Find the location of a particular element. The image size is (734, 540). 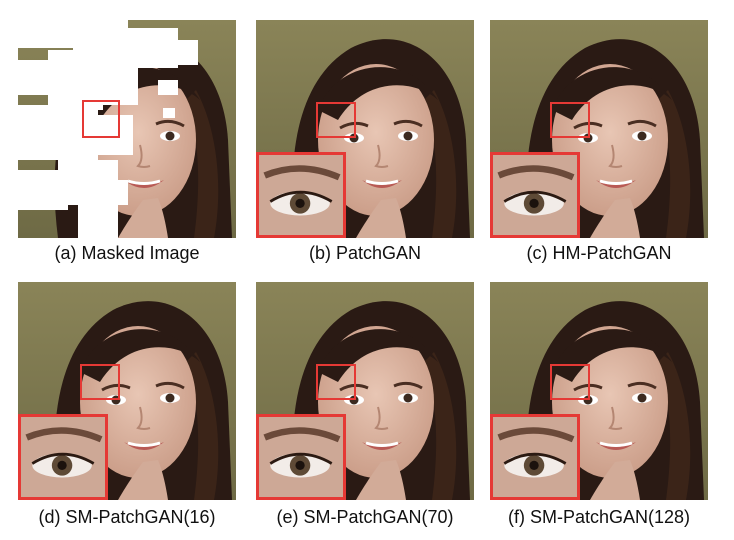

panel-caption: (e) SM-PatchGAN(70) is located at coordinates (365, 517).